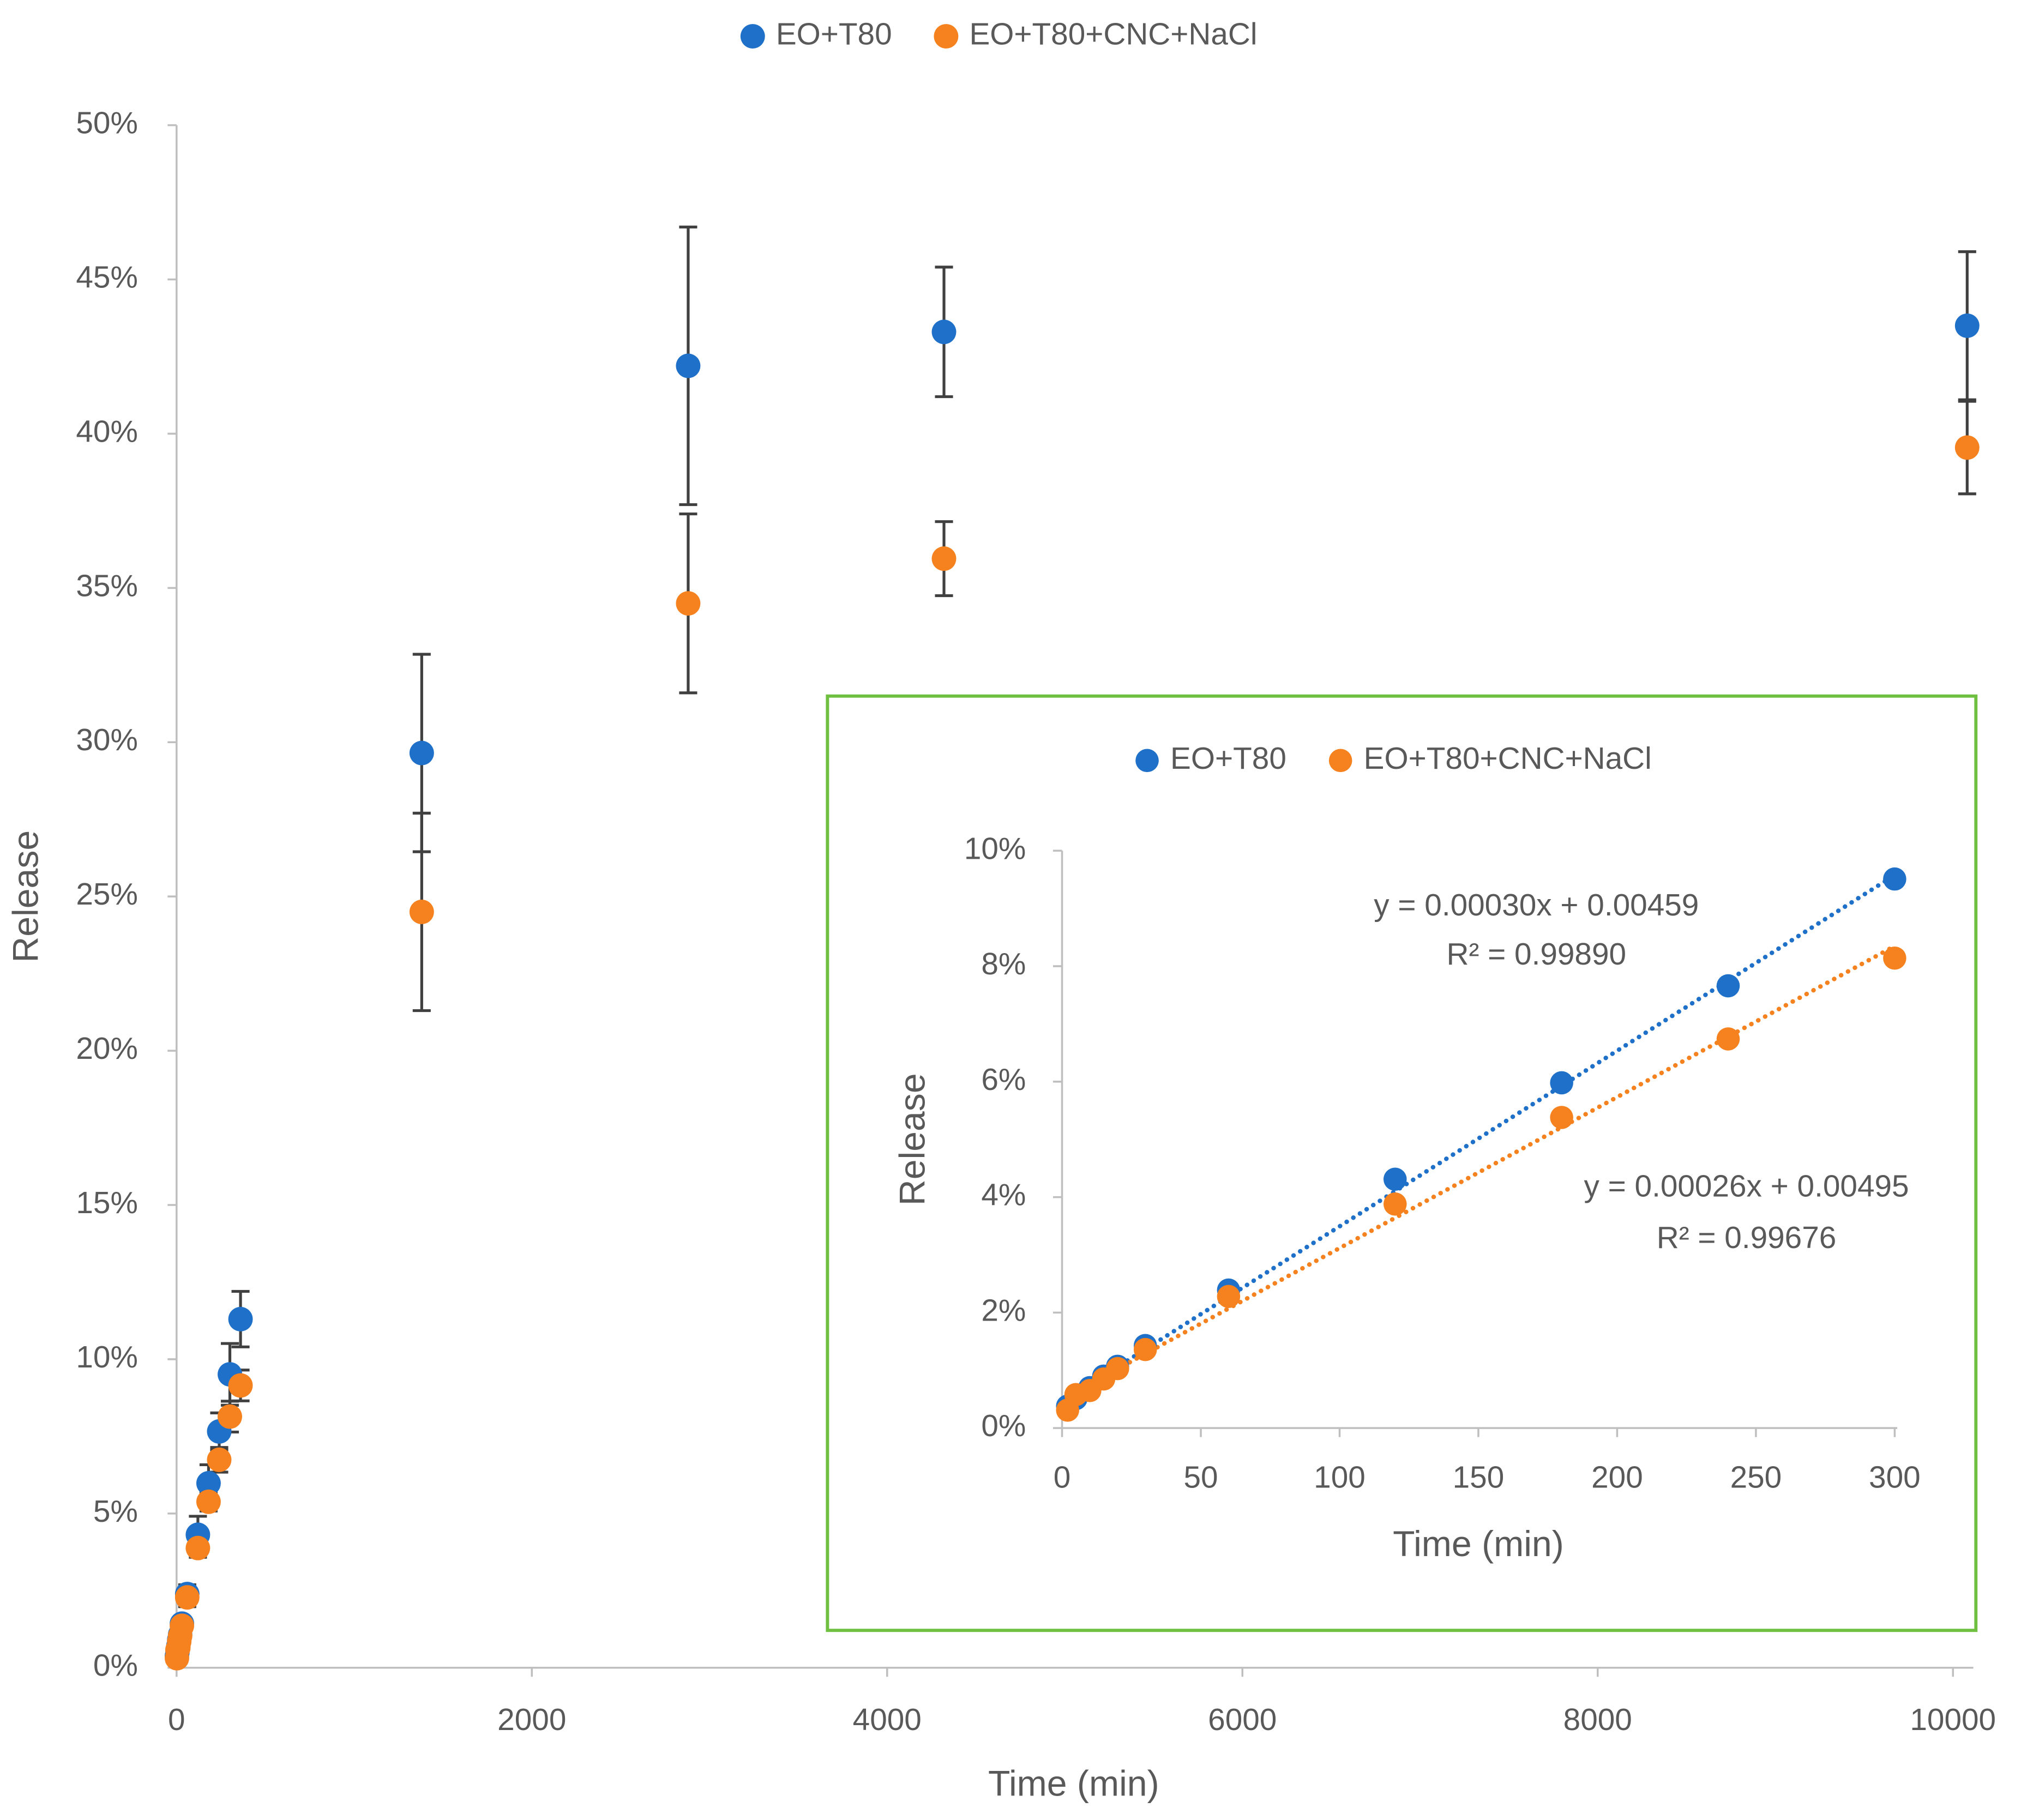  Describe the element at coordinates (1242, 1720) in the screenshot. I see `x-tick-label: 6000` at that location.